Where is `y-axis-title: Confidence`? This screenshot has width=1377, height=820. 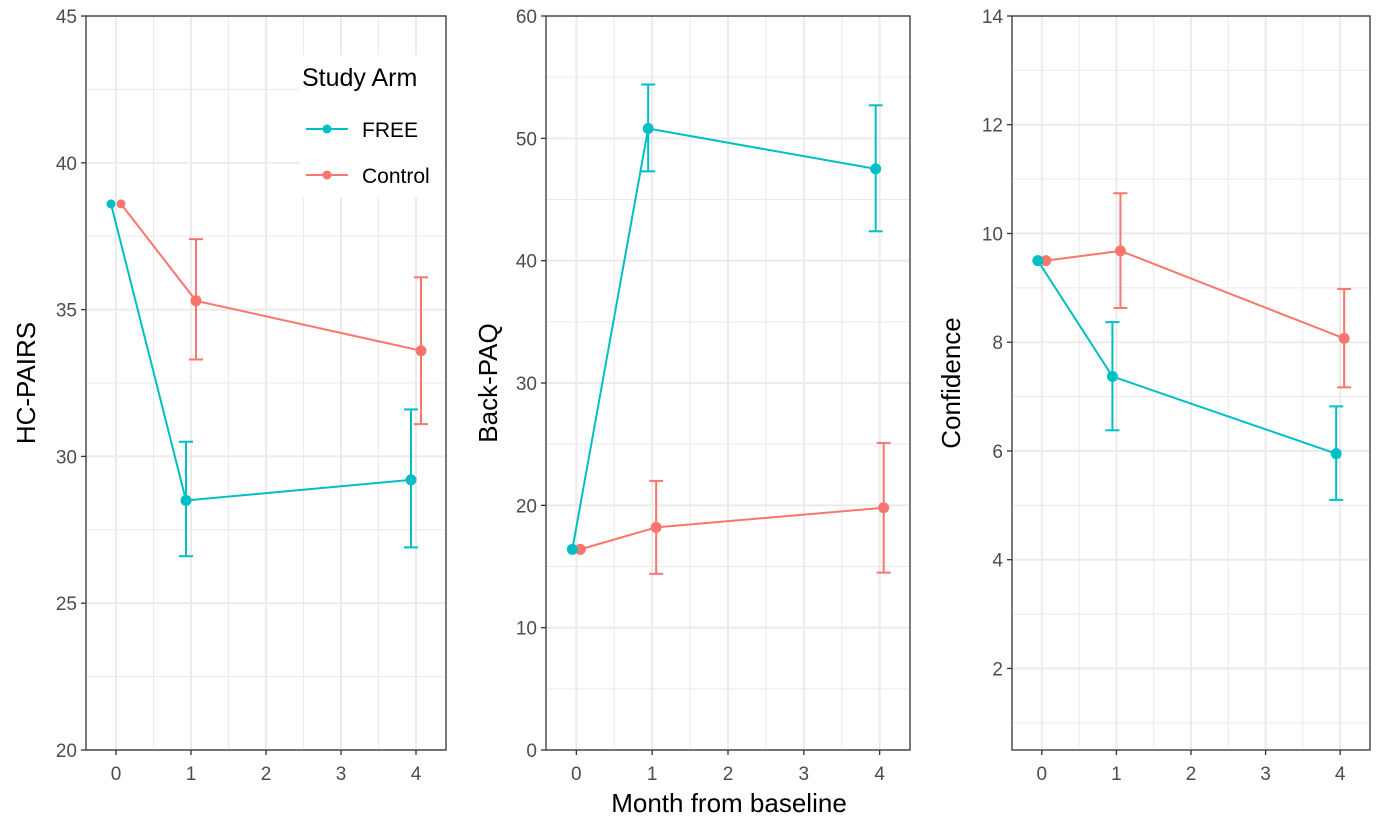 y-axis-title: Confidence is located at coordinates (951, 383).